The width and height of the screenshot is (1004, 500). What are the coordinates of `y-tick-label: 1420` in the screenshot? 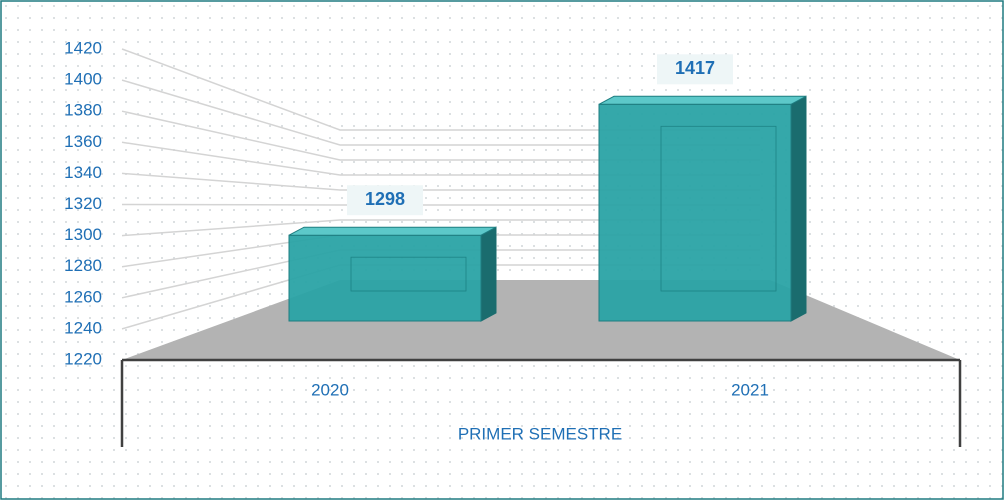 It's located at (83, 47).